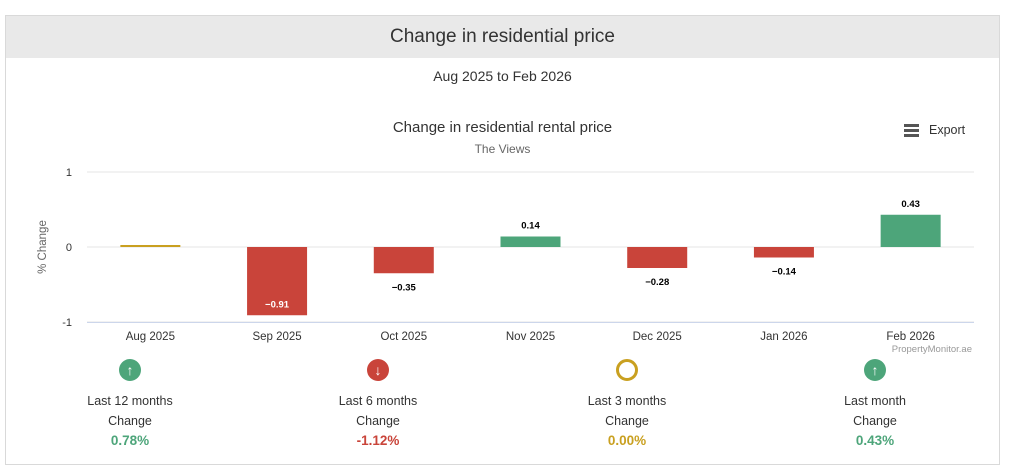  Describe the element at coordinates (378, 440) in the screenshot. I see `stat-value: -1.12%` at that location.